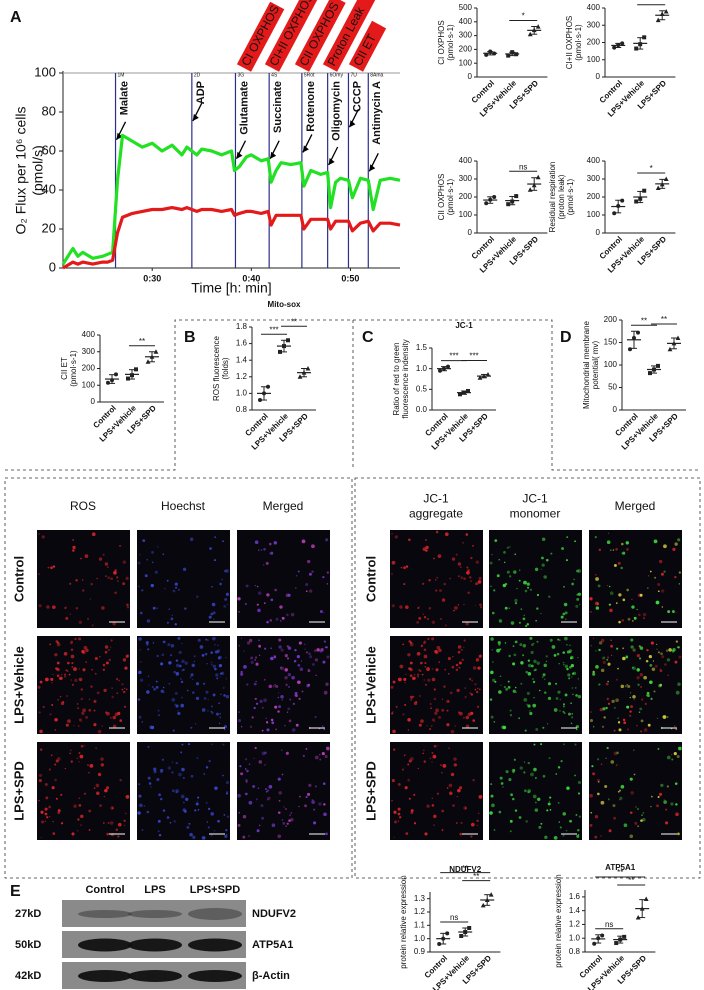 The height and width of the screenshot is (990, 704). I want to click on image-bg, so click(535, 579).